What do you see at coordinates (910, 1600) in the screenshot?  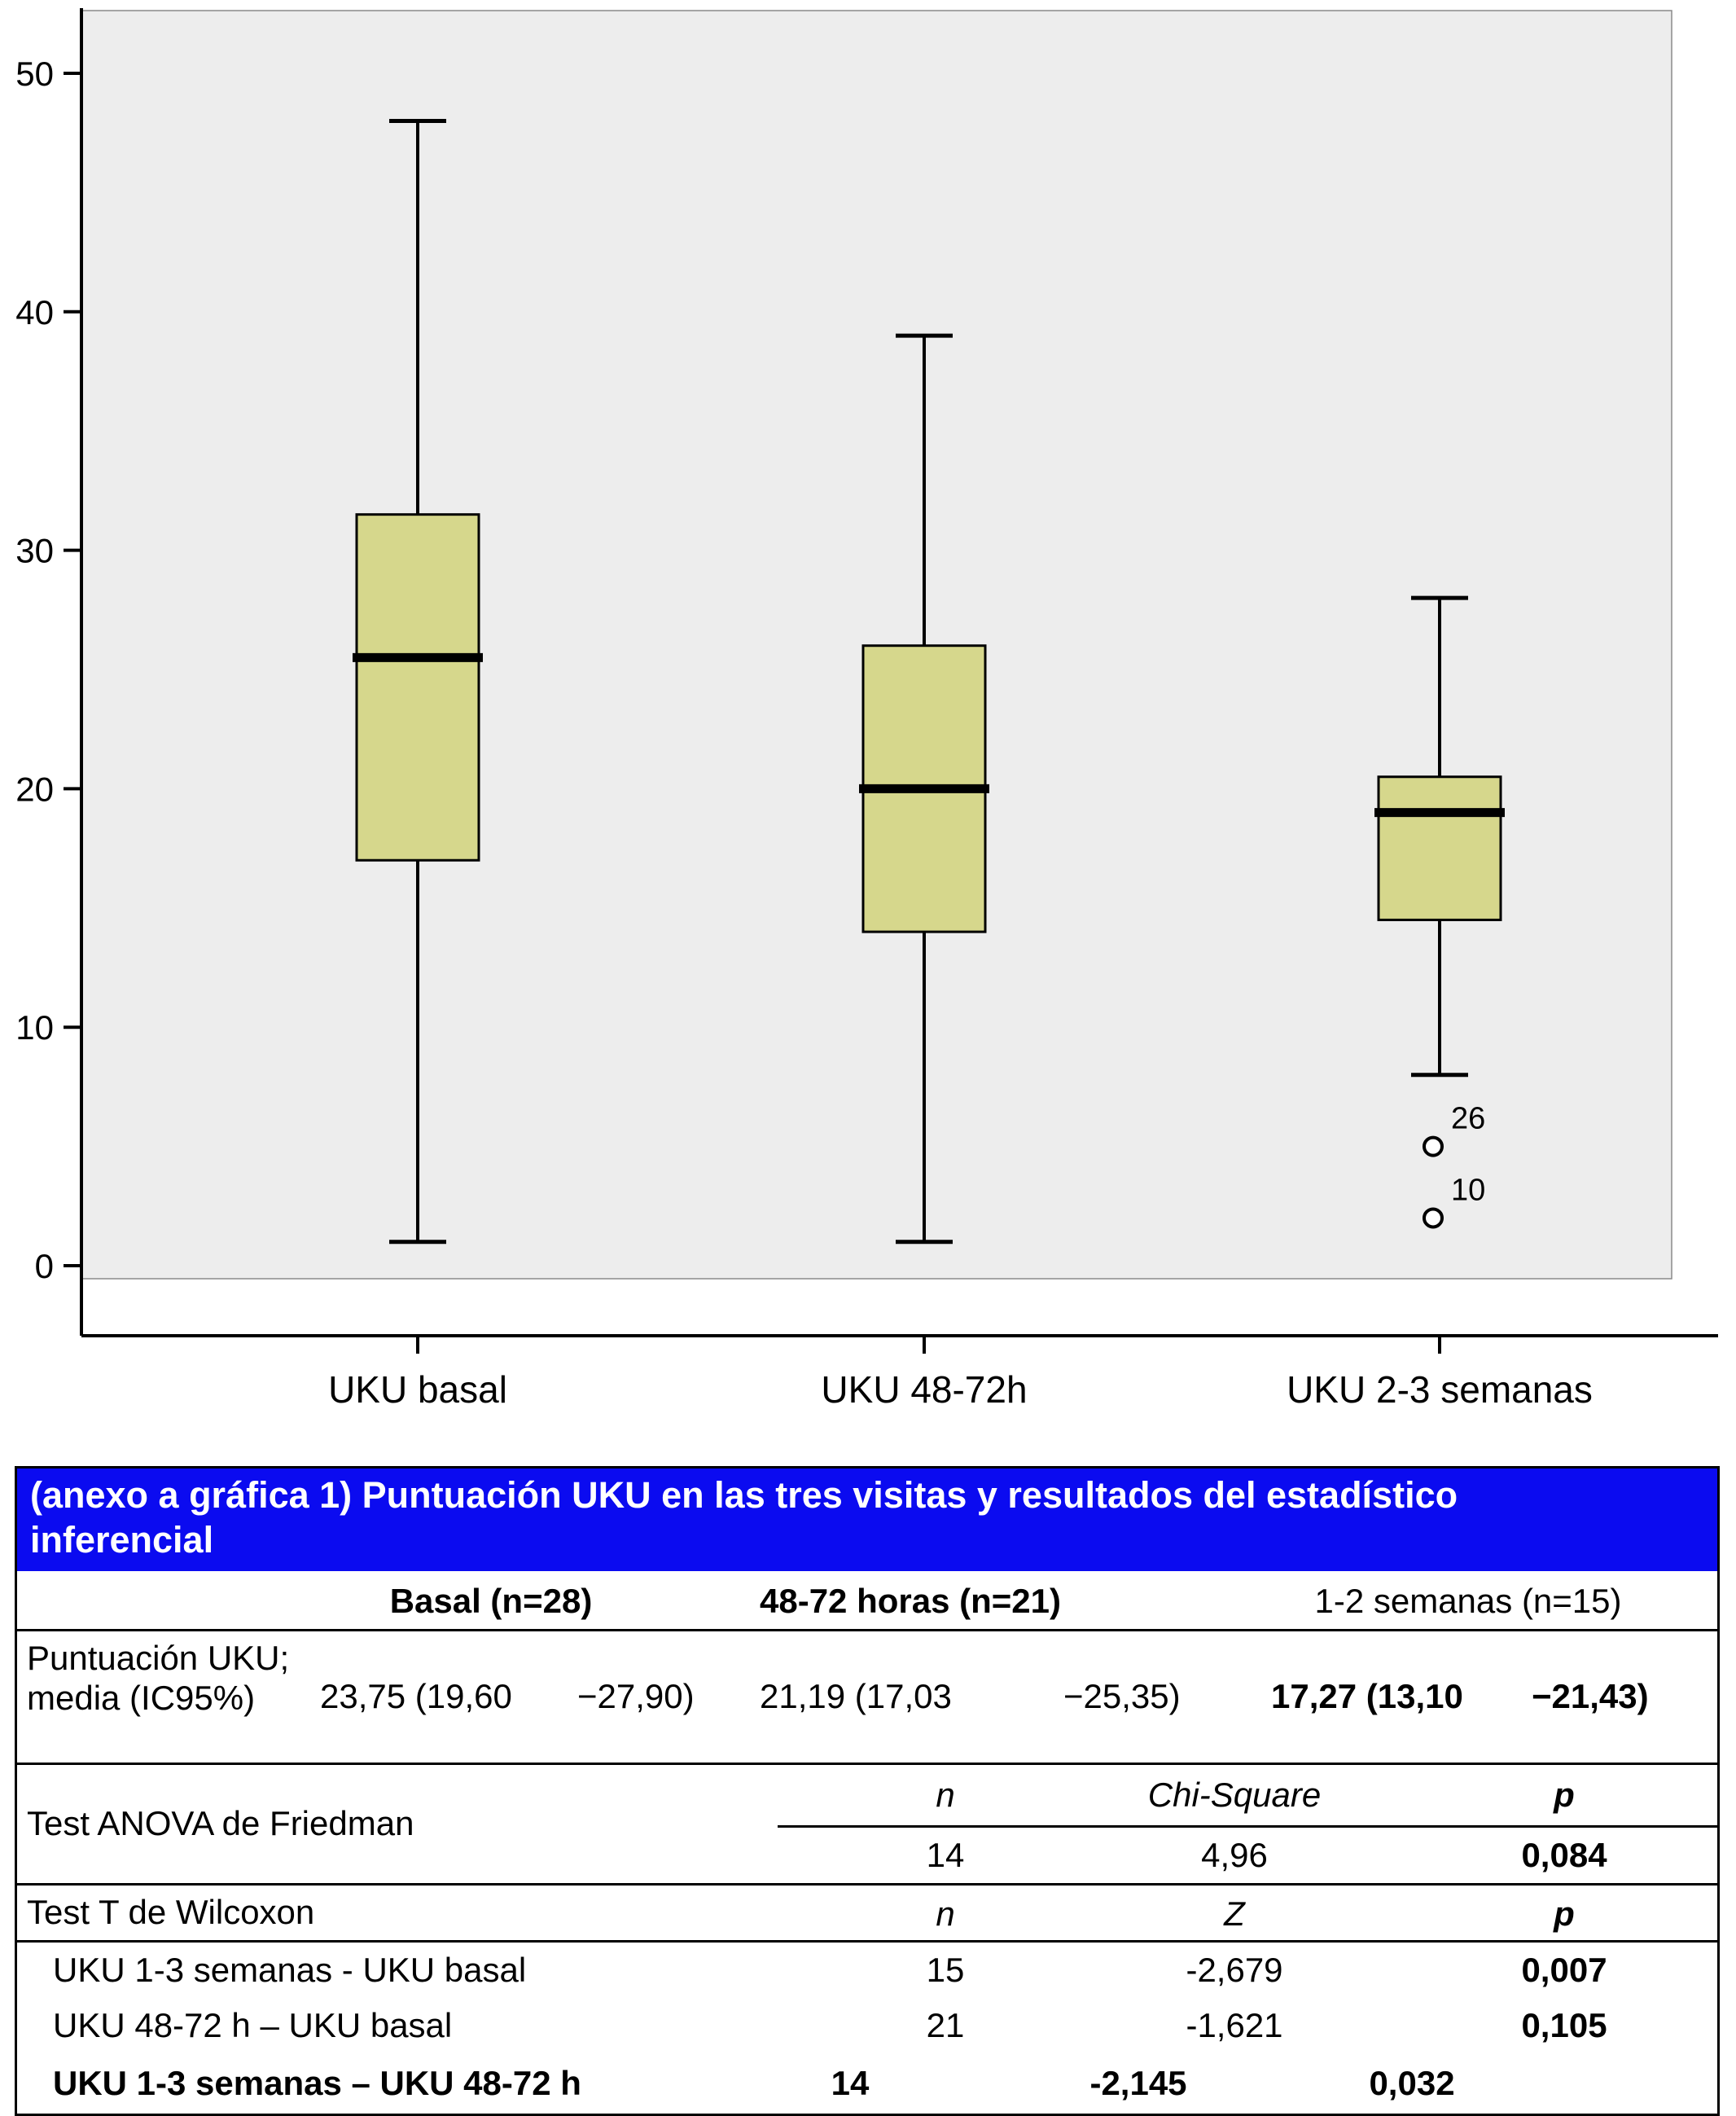 I see `col-header-48-72: 48-72 horas (n=21)` at bounding box center [910, 1600].